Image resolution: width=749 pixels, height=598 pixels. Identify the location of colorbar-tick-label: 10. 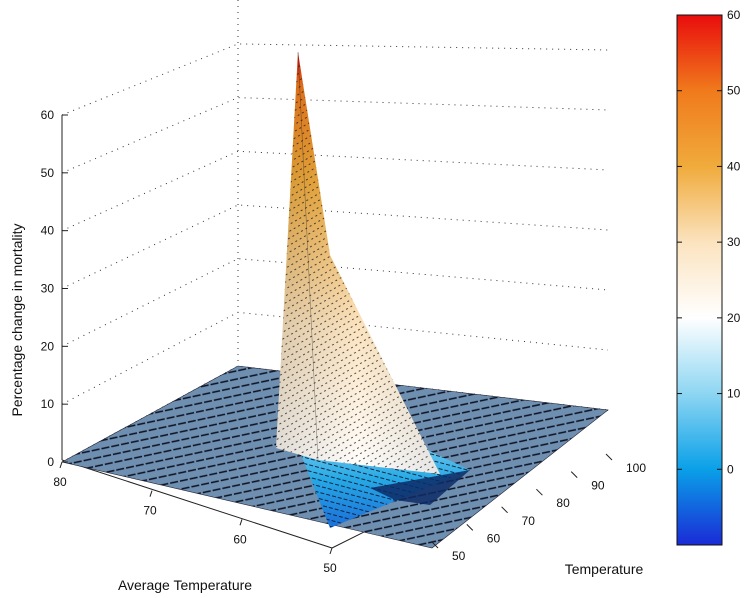
(734, 394).